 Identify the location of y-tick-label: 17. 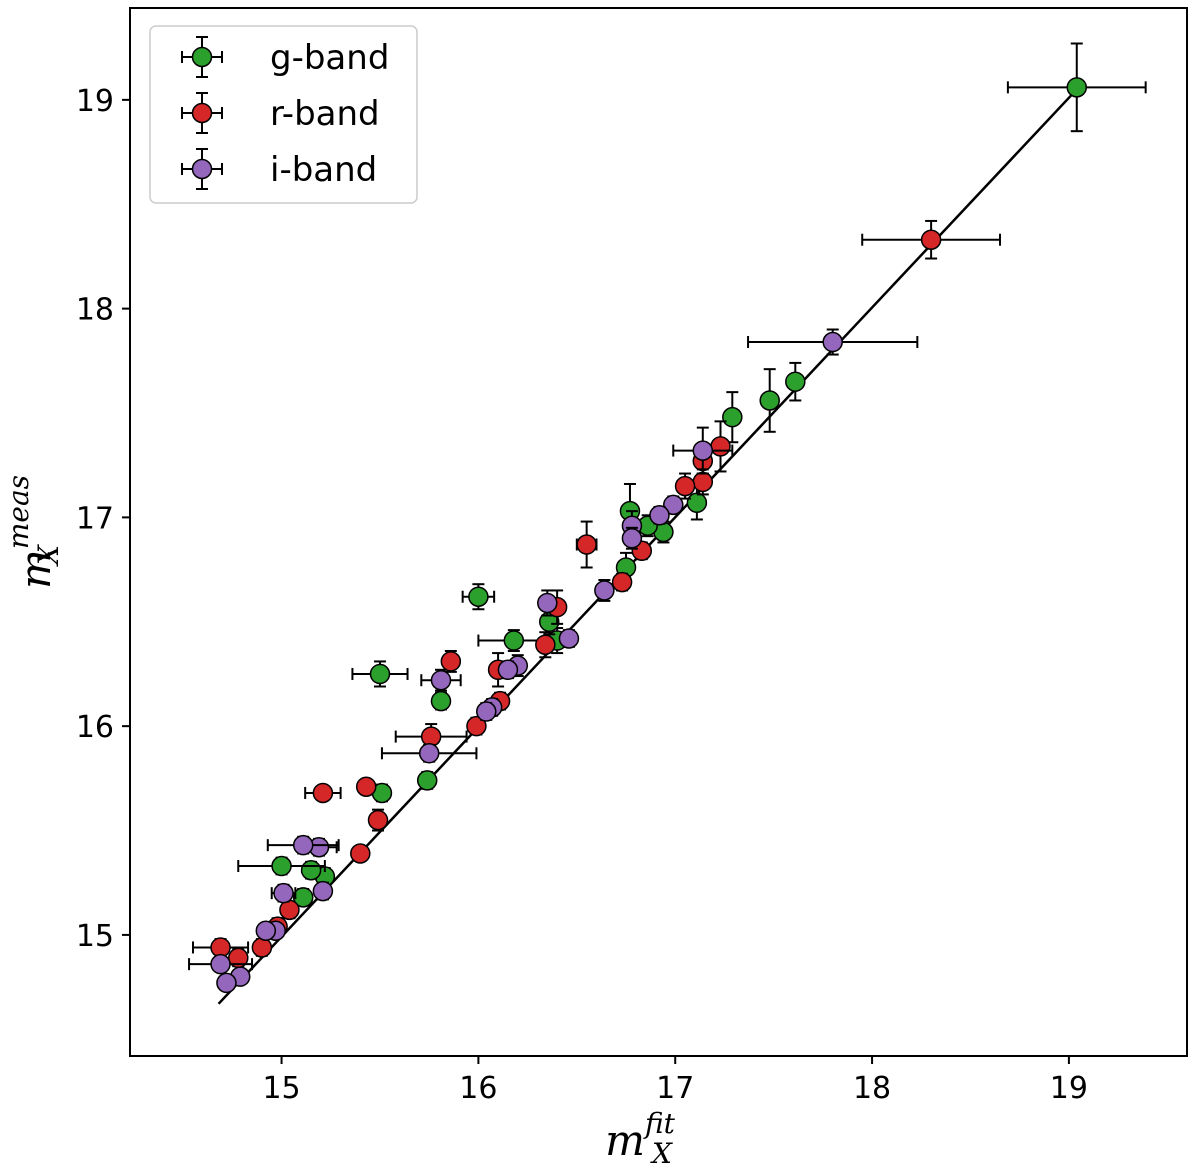
(95, 518).